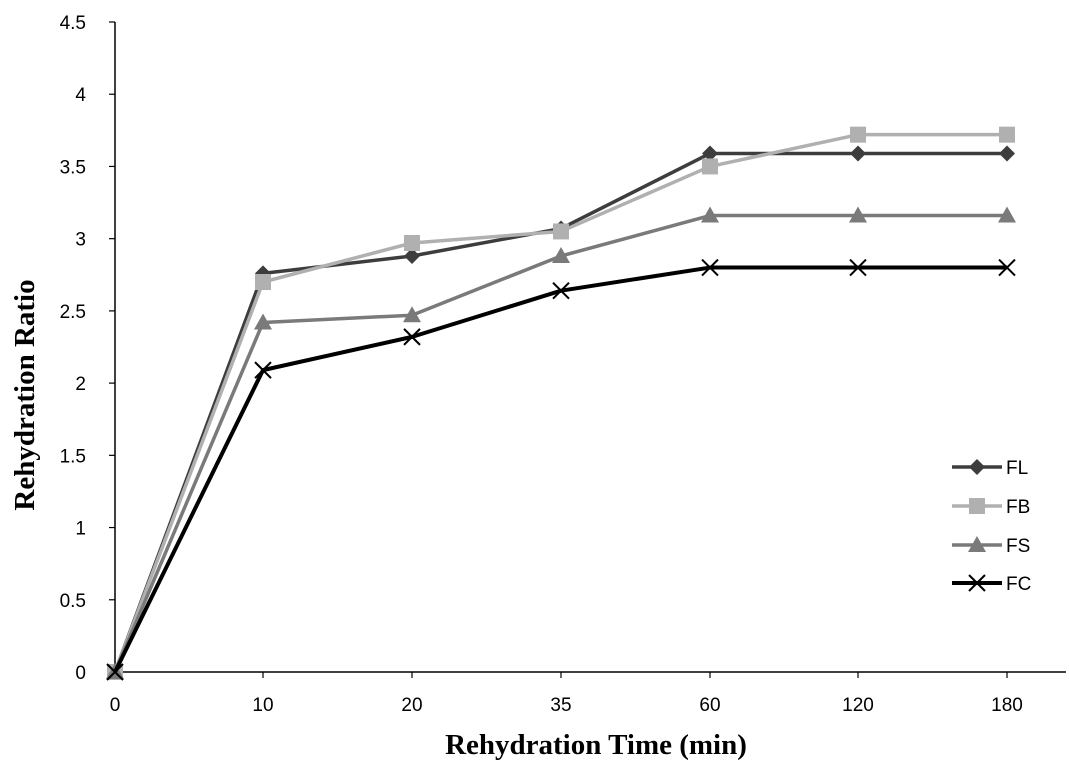  I want to click on legend-item-fc: FC, so click(991, 584).